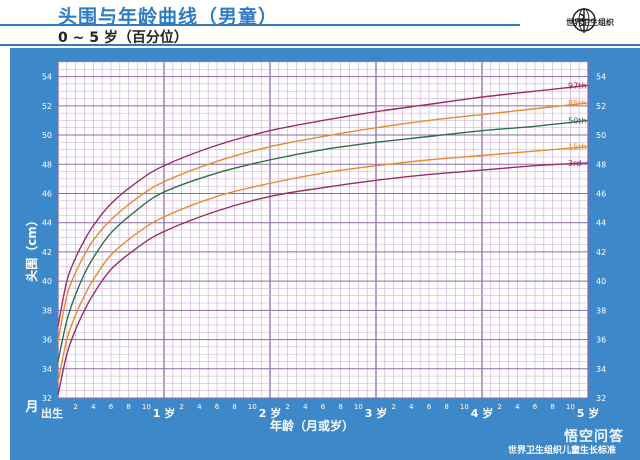 The width and height of the screenshot is (640, 460). I want to click on chart-header: 头围与年龄曲线（男童） 0 ~ 5 岁（百分位） 世界卫生组织, so click(320, 24).